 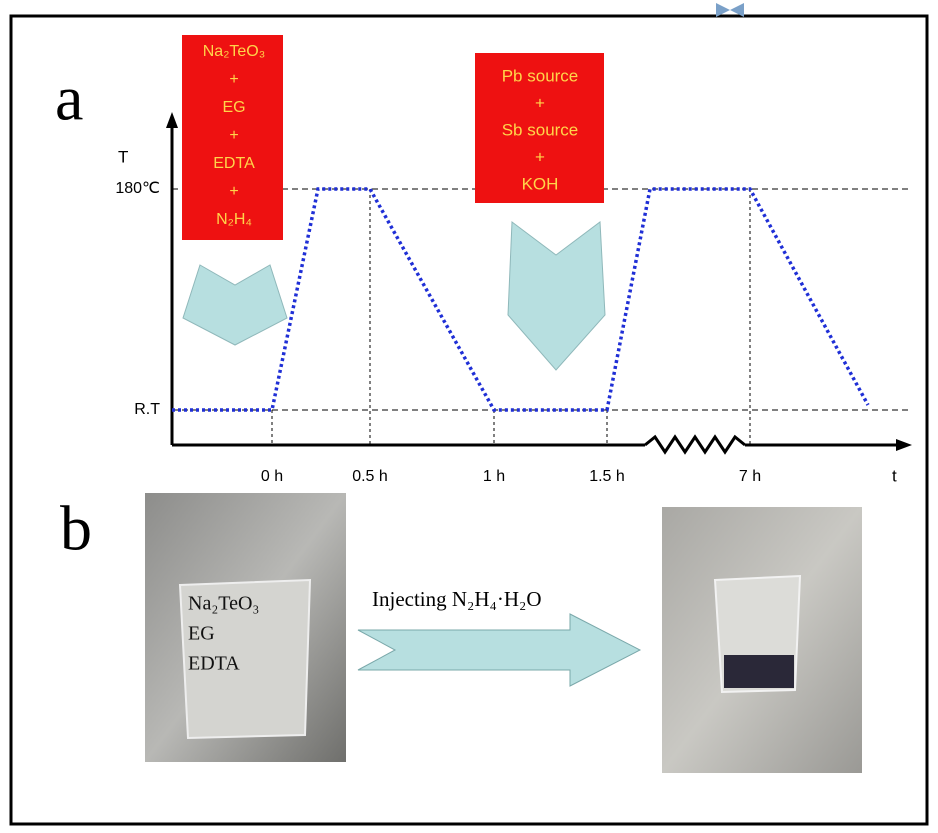 What do you see at coordinates (201, 634) in the screenshot?
I see `beaker-content: EG` at bounding box center [201, 634].